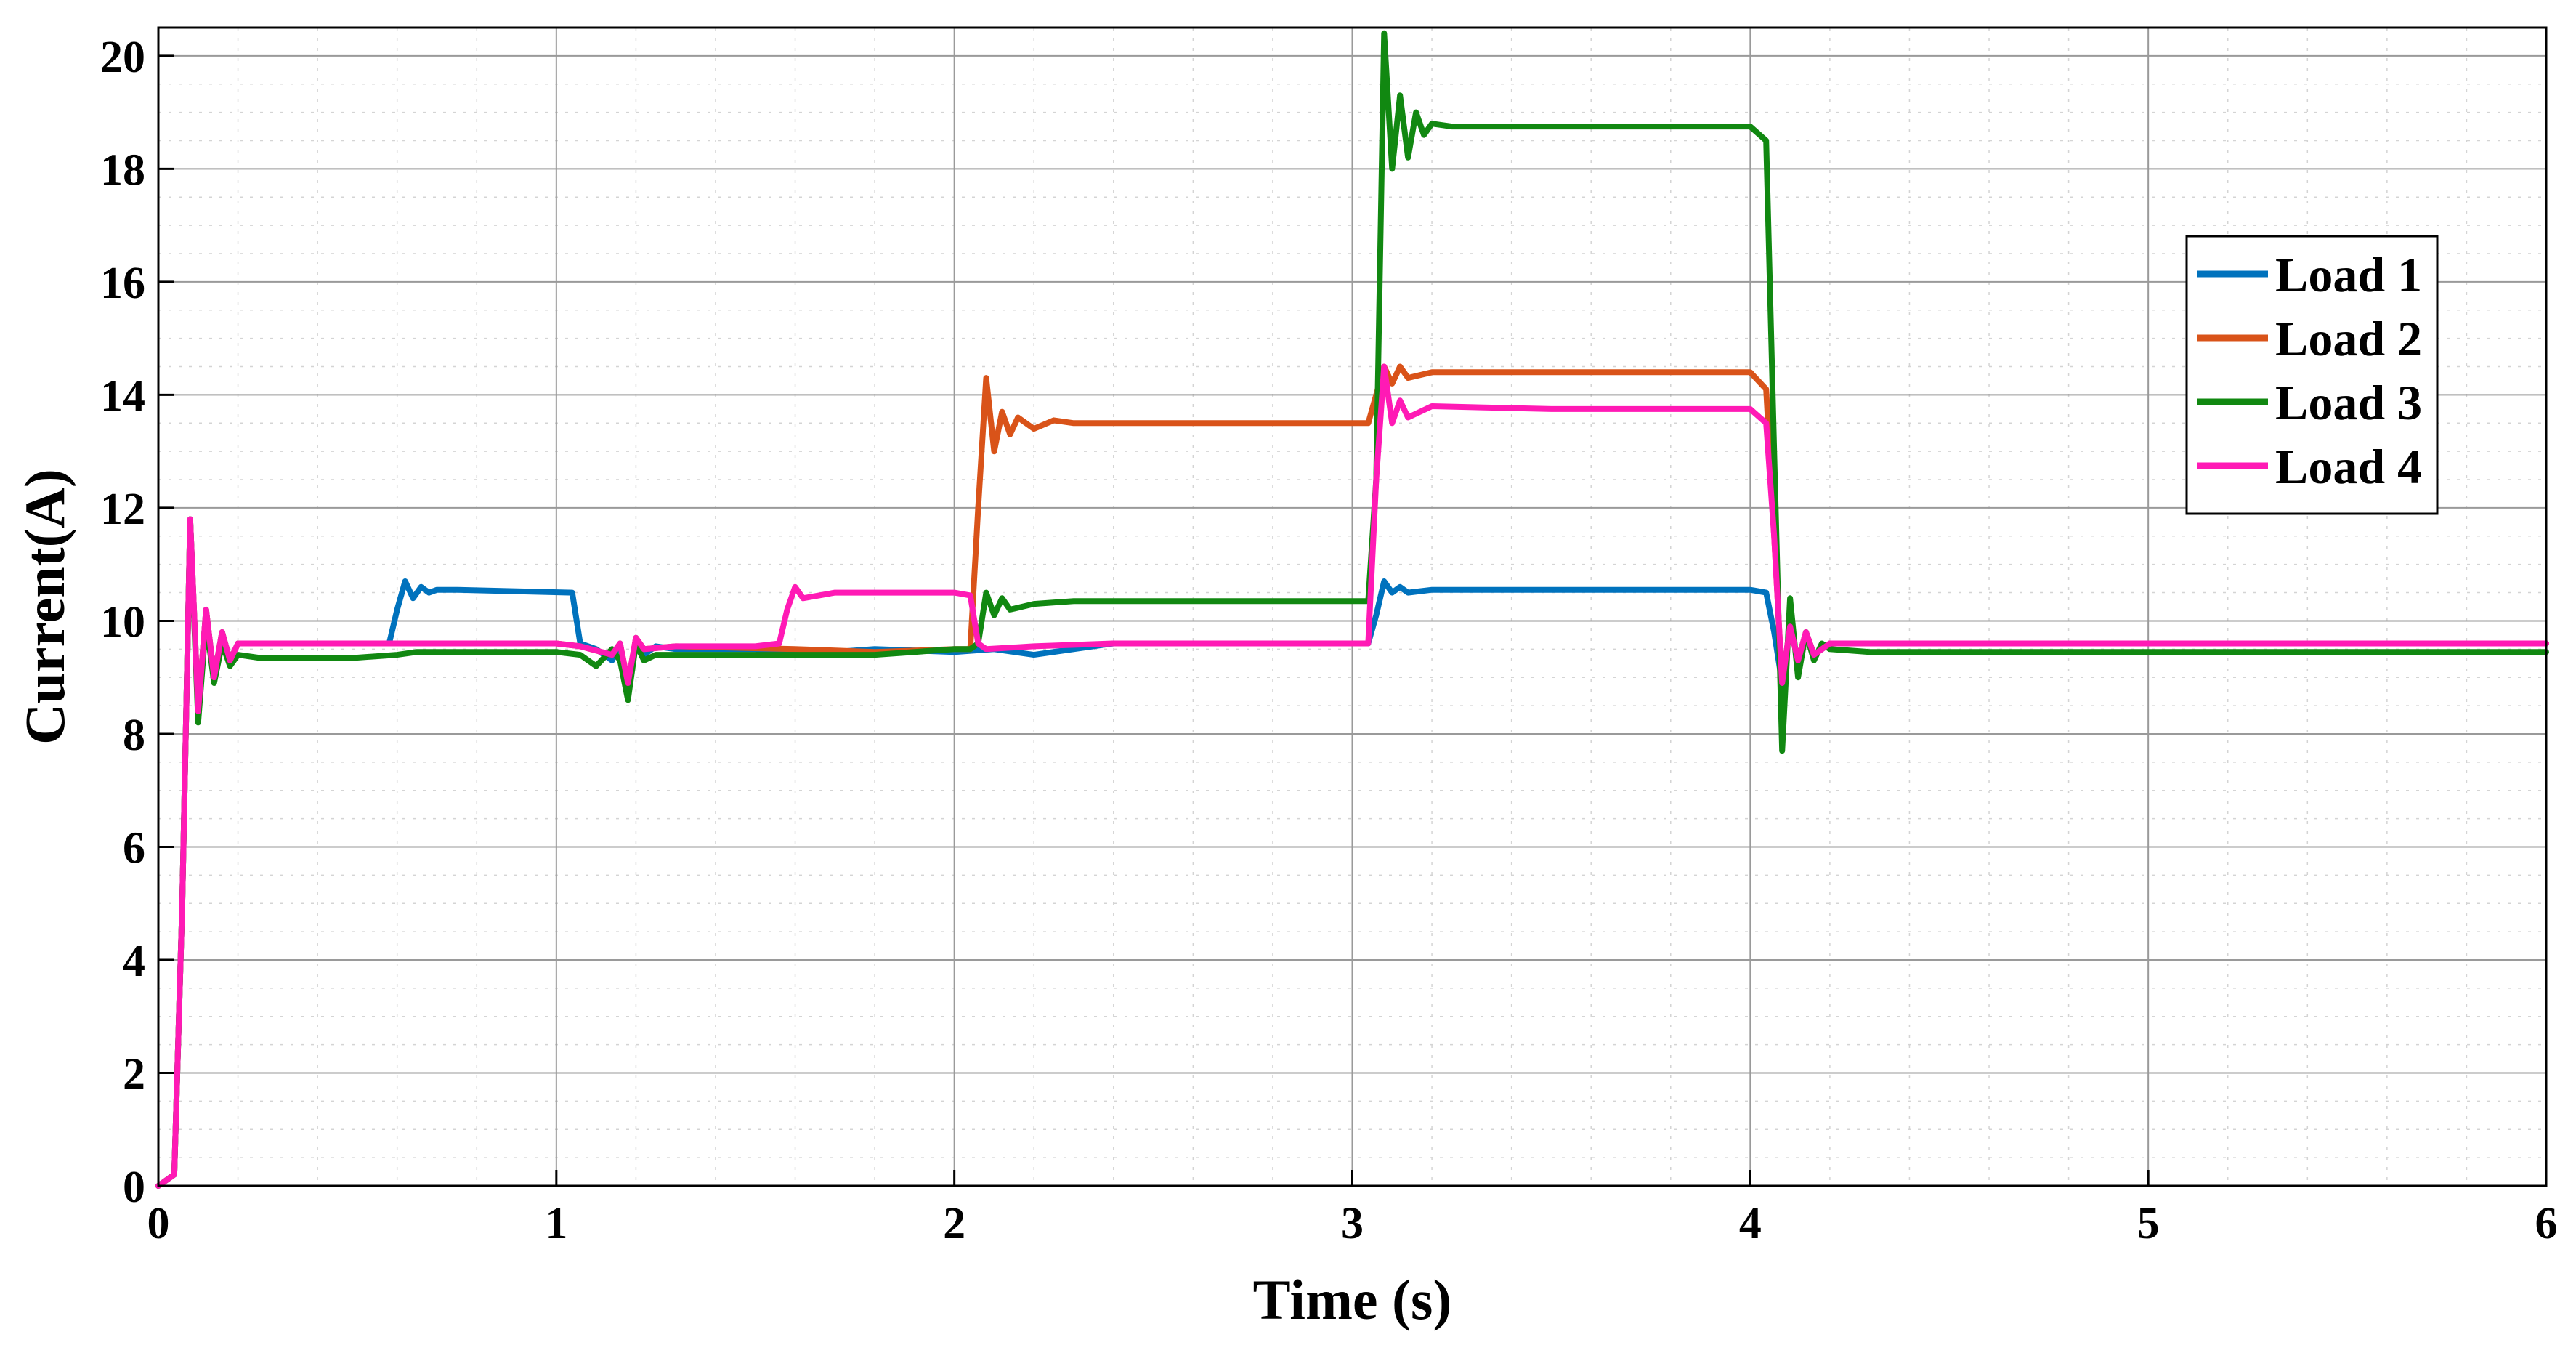 The image size is (2576, 1353). What do you see at coordinates (2348, 274) in the screenshot?
I see `legend-label: Load 1` at bounding box center [2348, 274].